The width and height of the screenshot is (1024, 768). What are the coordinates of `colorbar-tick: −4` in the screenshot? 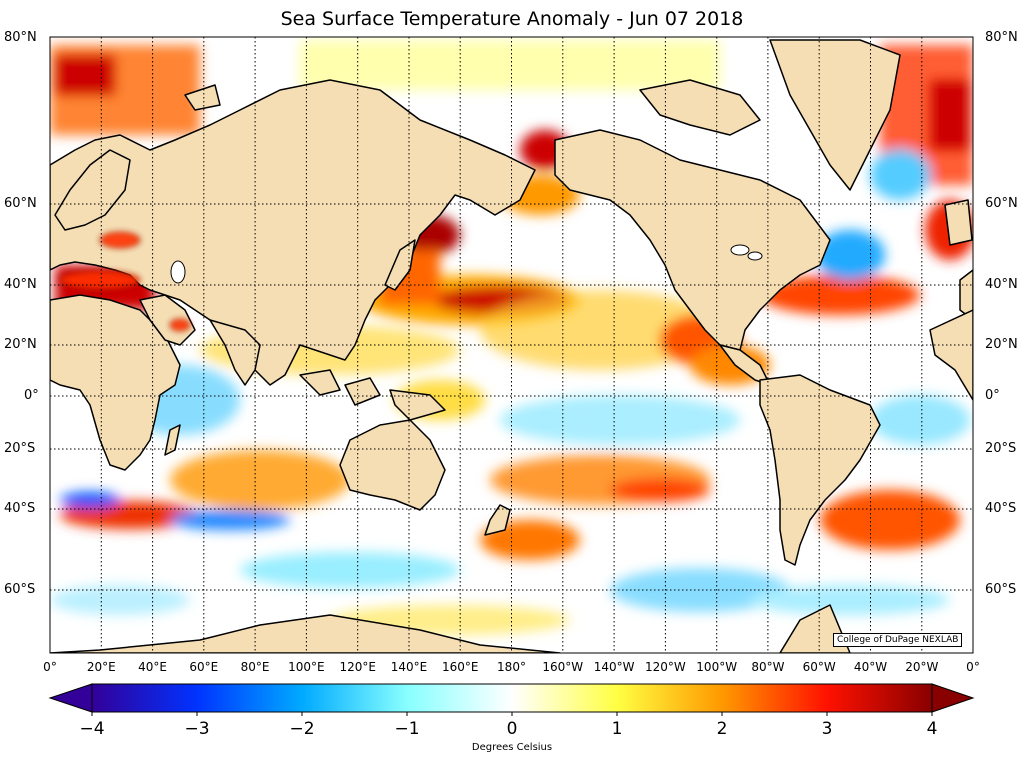 It's located at (92, 729).